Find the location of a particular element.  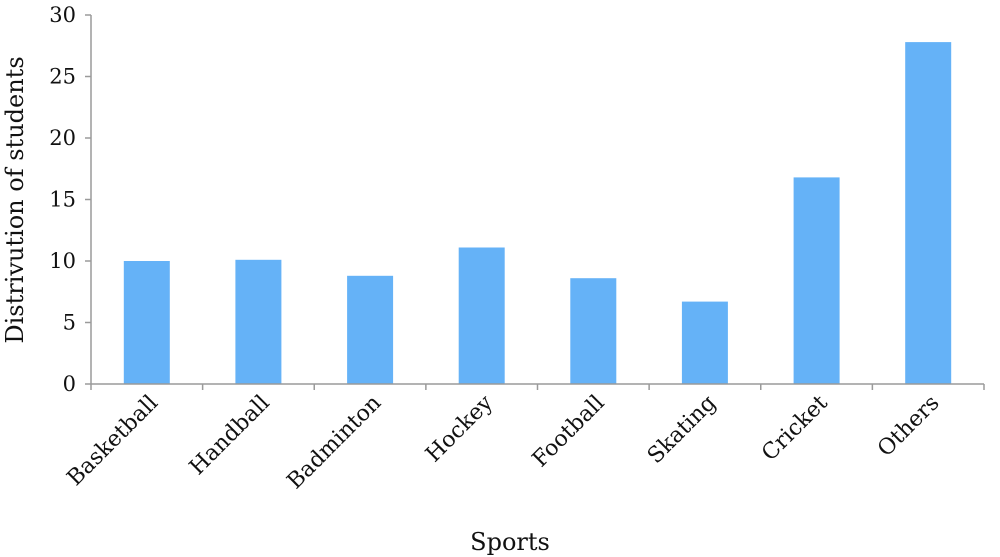

bar-cricket is located at coordinates (816, 280).